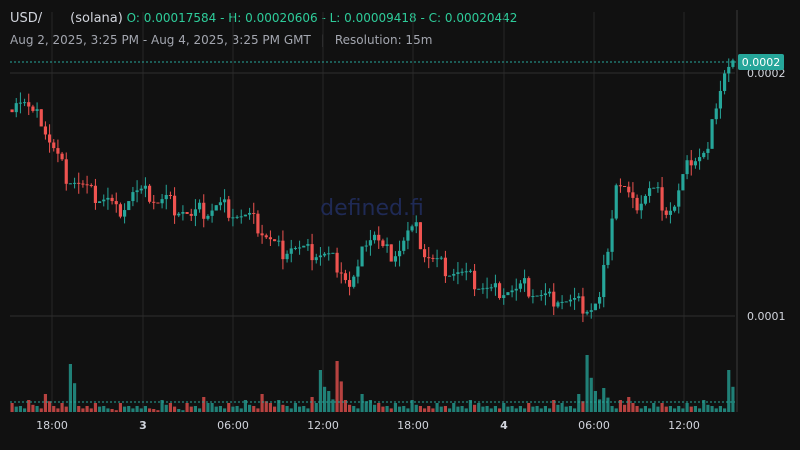 This screenshot has width=800, height=450. I want to click on symbol-label: USD/, so click(26, 18).